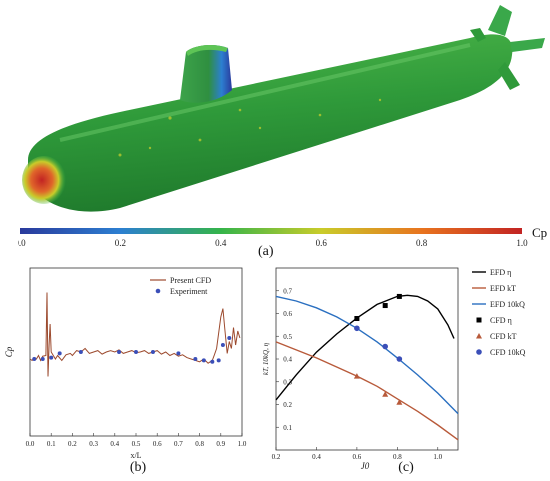 The height and width of the screenshot is (481, 550). Describe the element at coordinates (206, 74) in the screenshot. I see `sail-fin` at that location.